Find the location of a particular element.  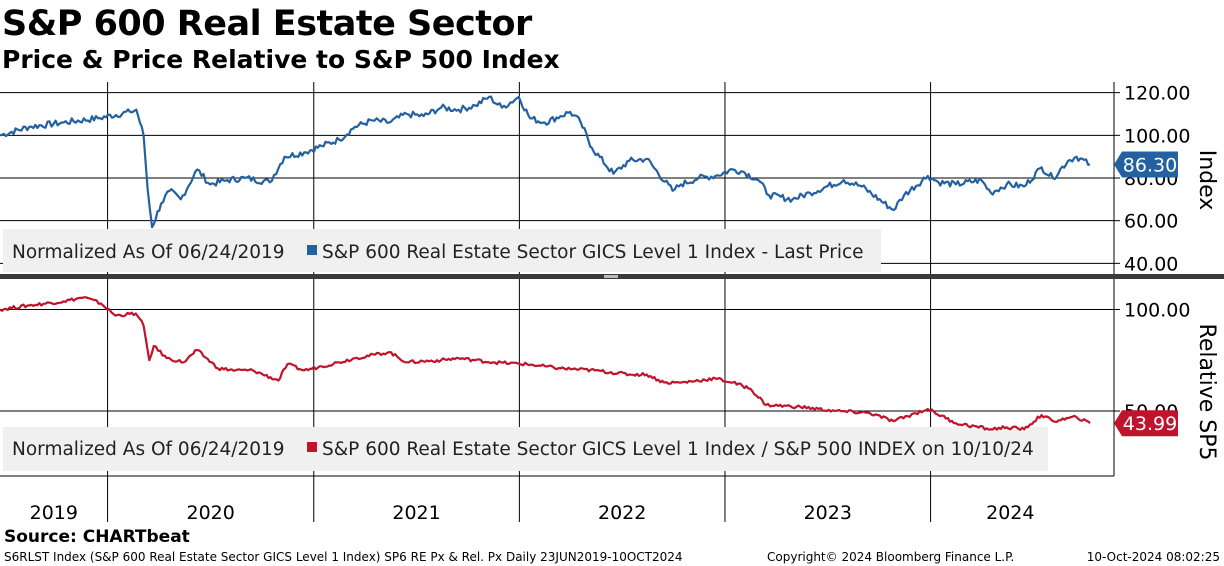

last-value-label-undefined: 86.30 is located at coordinates (1150, 166).